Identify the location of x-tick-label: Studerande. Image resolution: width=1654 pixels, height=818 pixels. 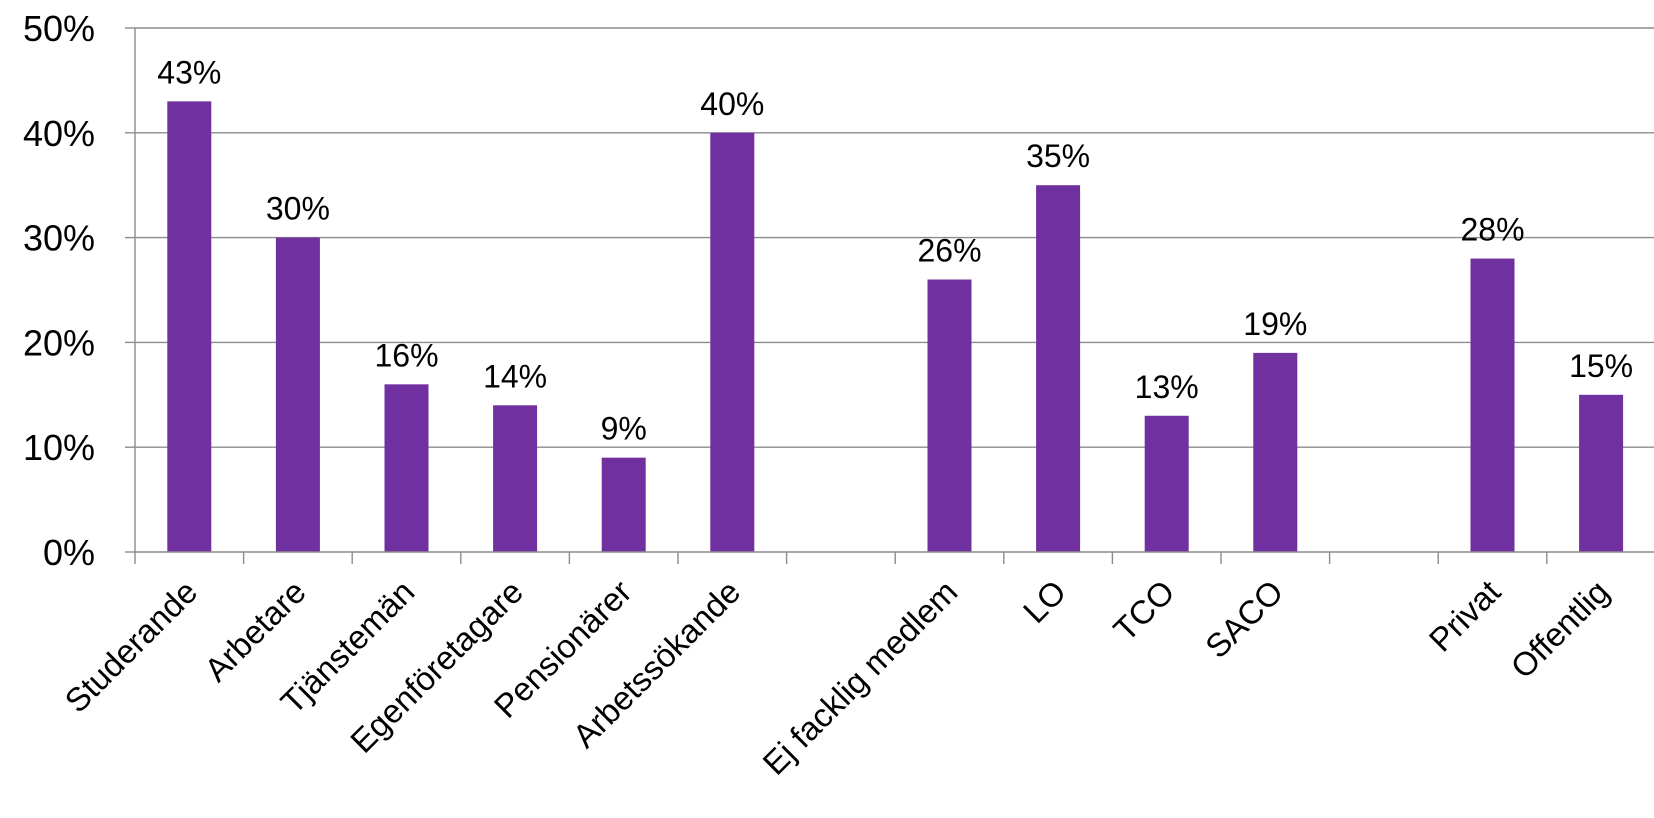
(130, 646).